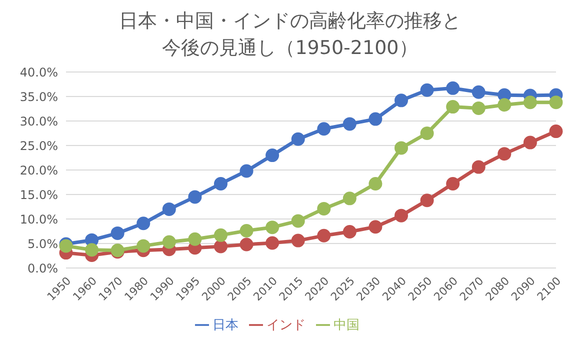 Image resolution: width=580 pixels, height=343 pixels. I want to click on legend-label: 中国, so click(347, 325).